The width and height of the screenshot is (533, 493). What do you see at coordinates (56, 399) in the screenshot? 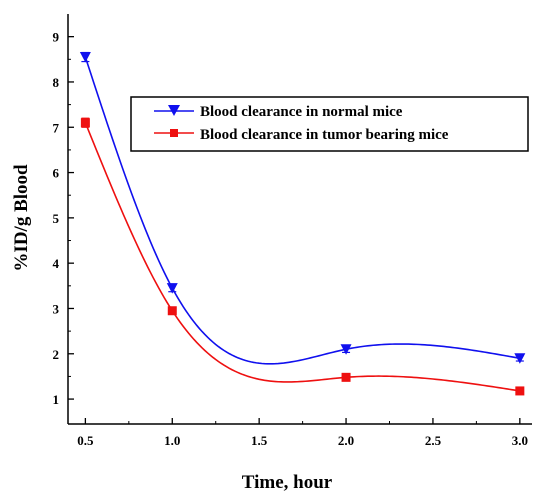
I see `y-tick-label: 1` at bounding box center [56, 399].